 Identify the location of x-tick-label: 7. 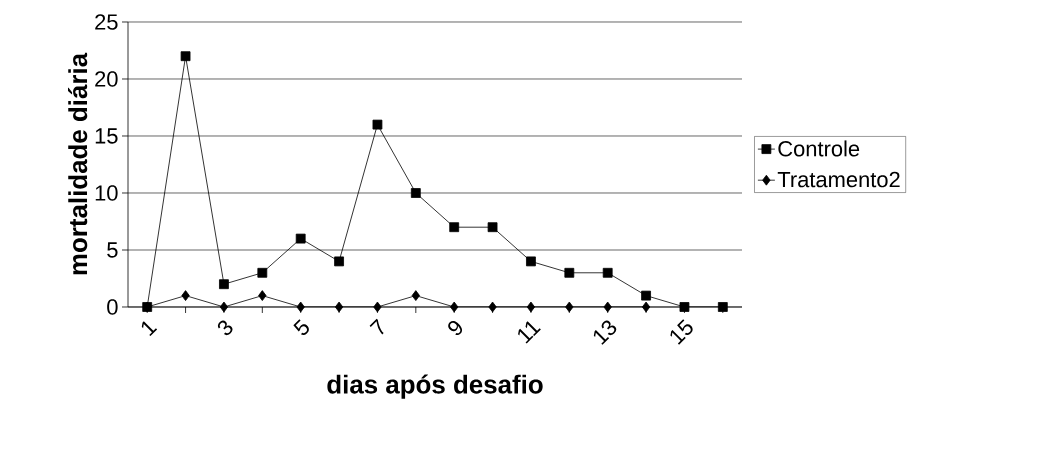
(376, 326).